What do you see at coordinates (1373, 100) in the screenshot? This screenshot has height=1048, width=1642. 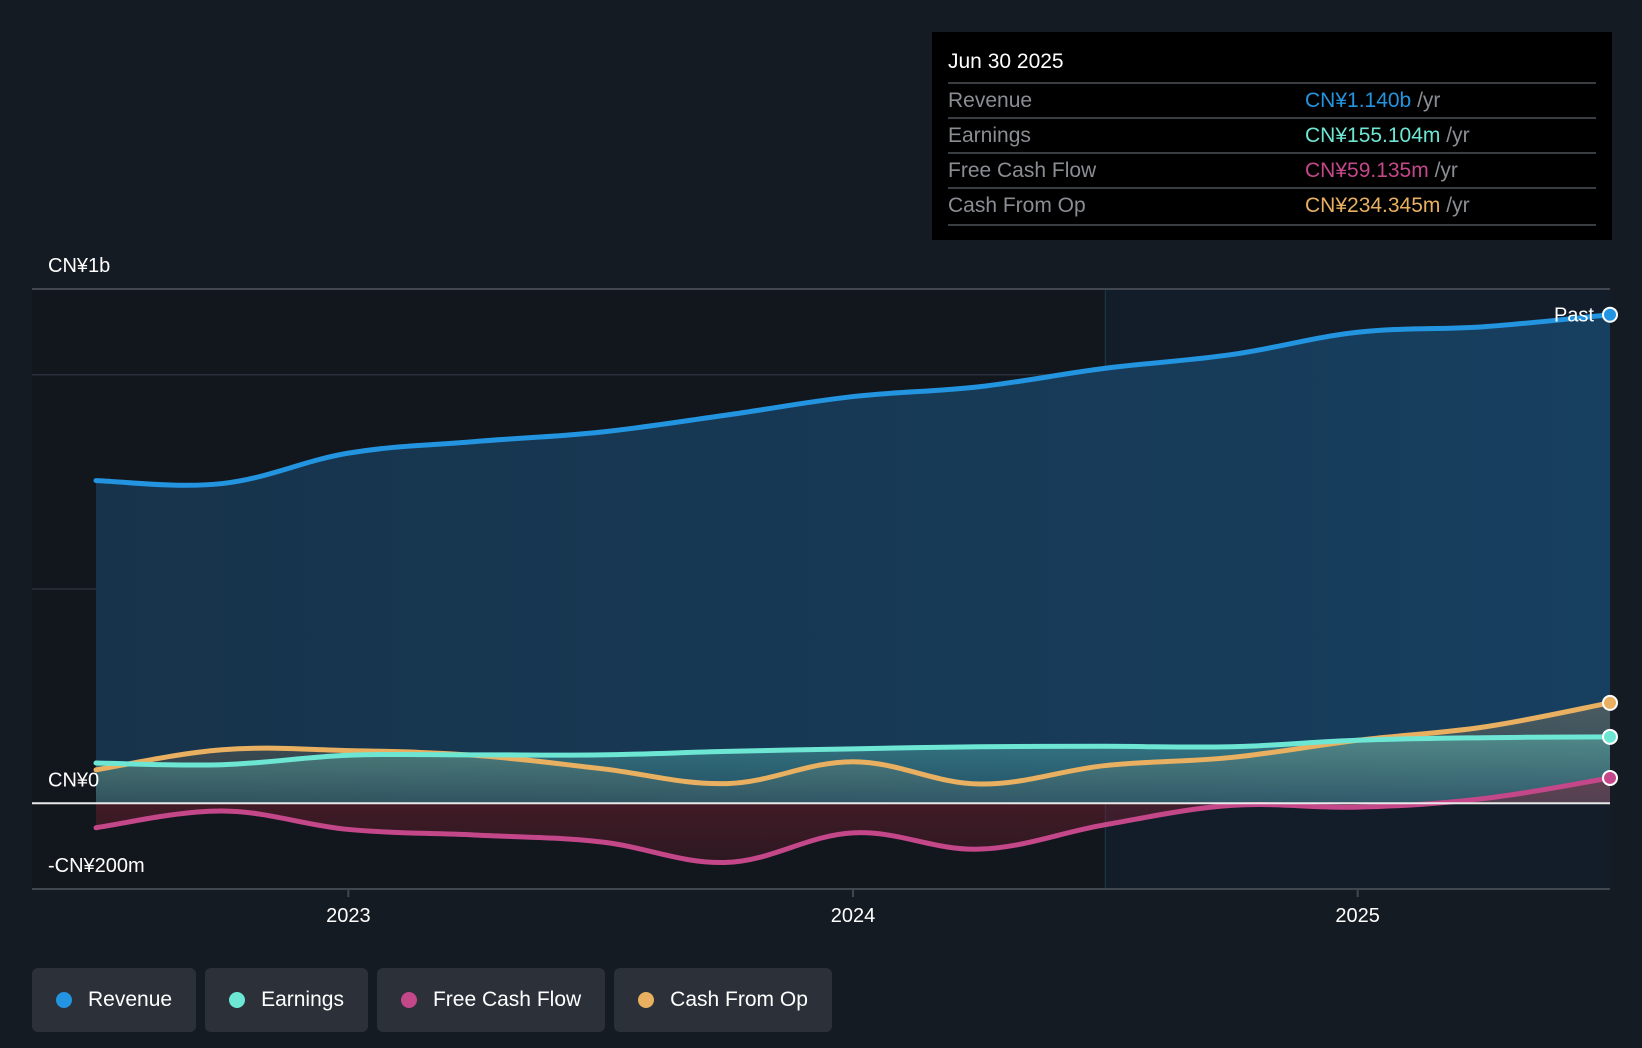 I see `tooltip-row-value: CN¥1.140b /yr` at bounding box center [1373, 100].